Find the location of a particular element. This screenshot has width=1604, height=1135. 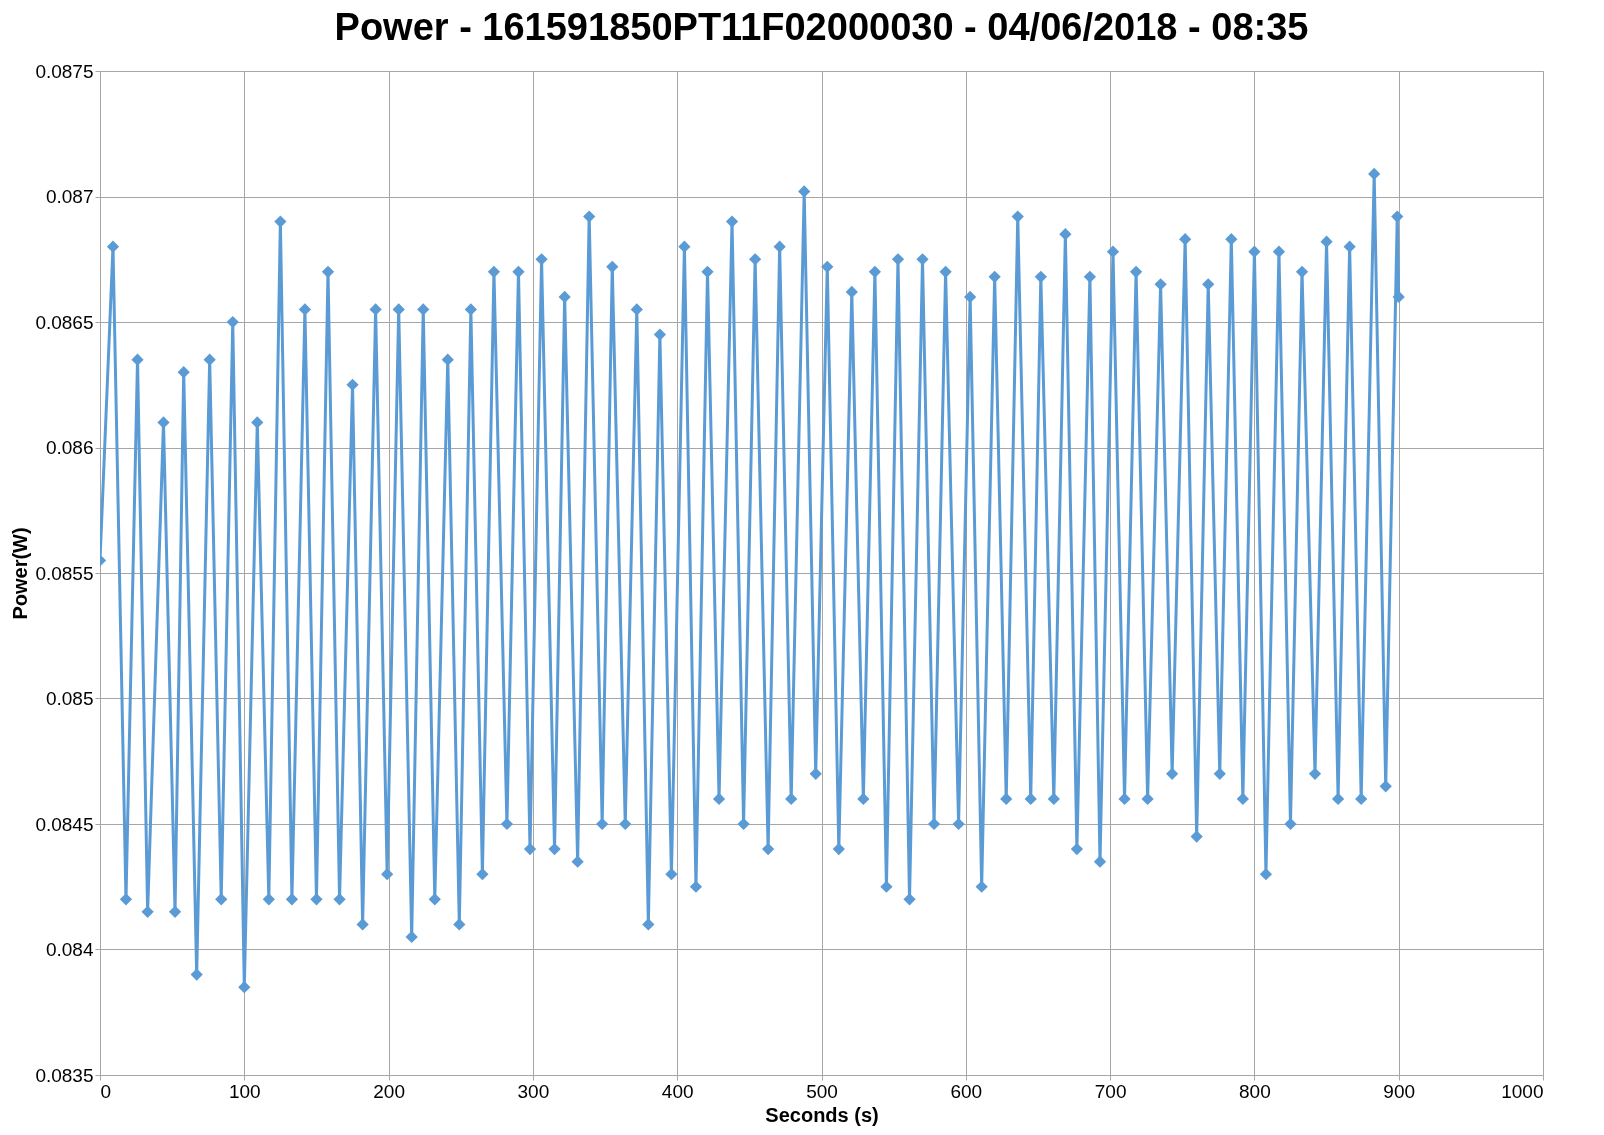

y-tick-label: 0.0835 is located at coordinates (64, 1075).